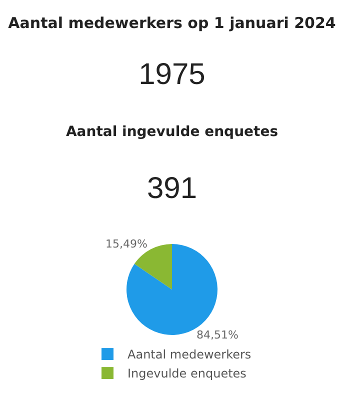  Describe the element at coordinates (172, 132) in the screenshot. I see `text: Aantal ingevulde enquetes` at that location.